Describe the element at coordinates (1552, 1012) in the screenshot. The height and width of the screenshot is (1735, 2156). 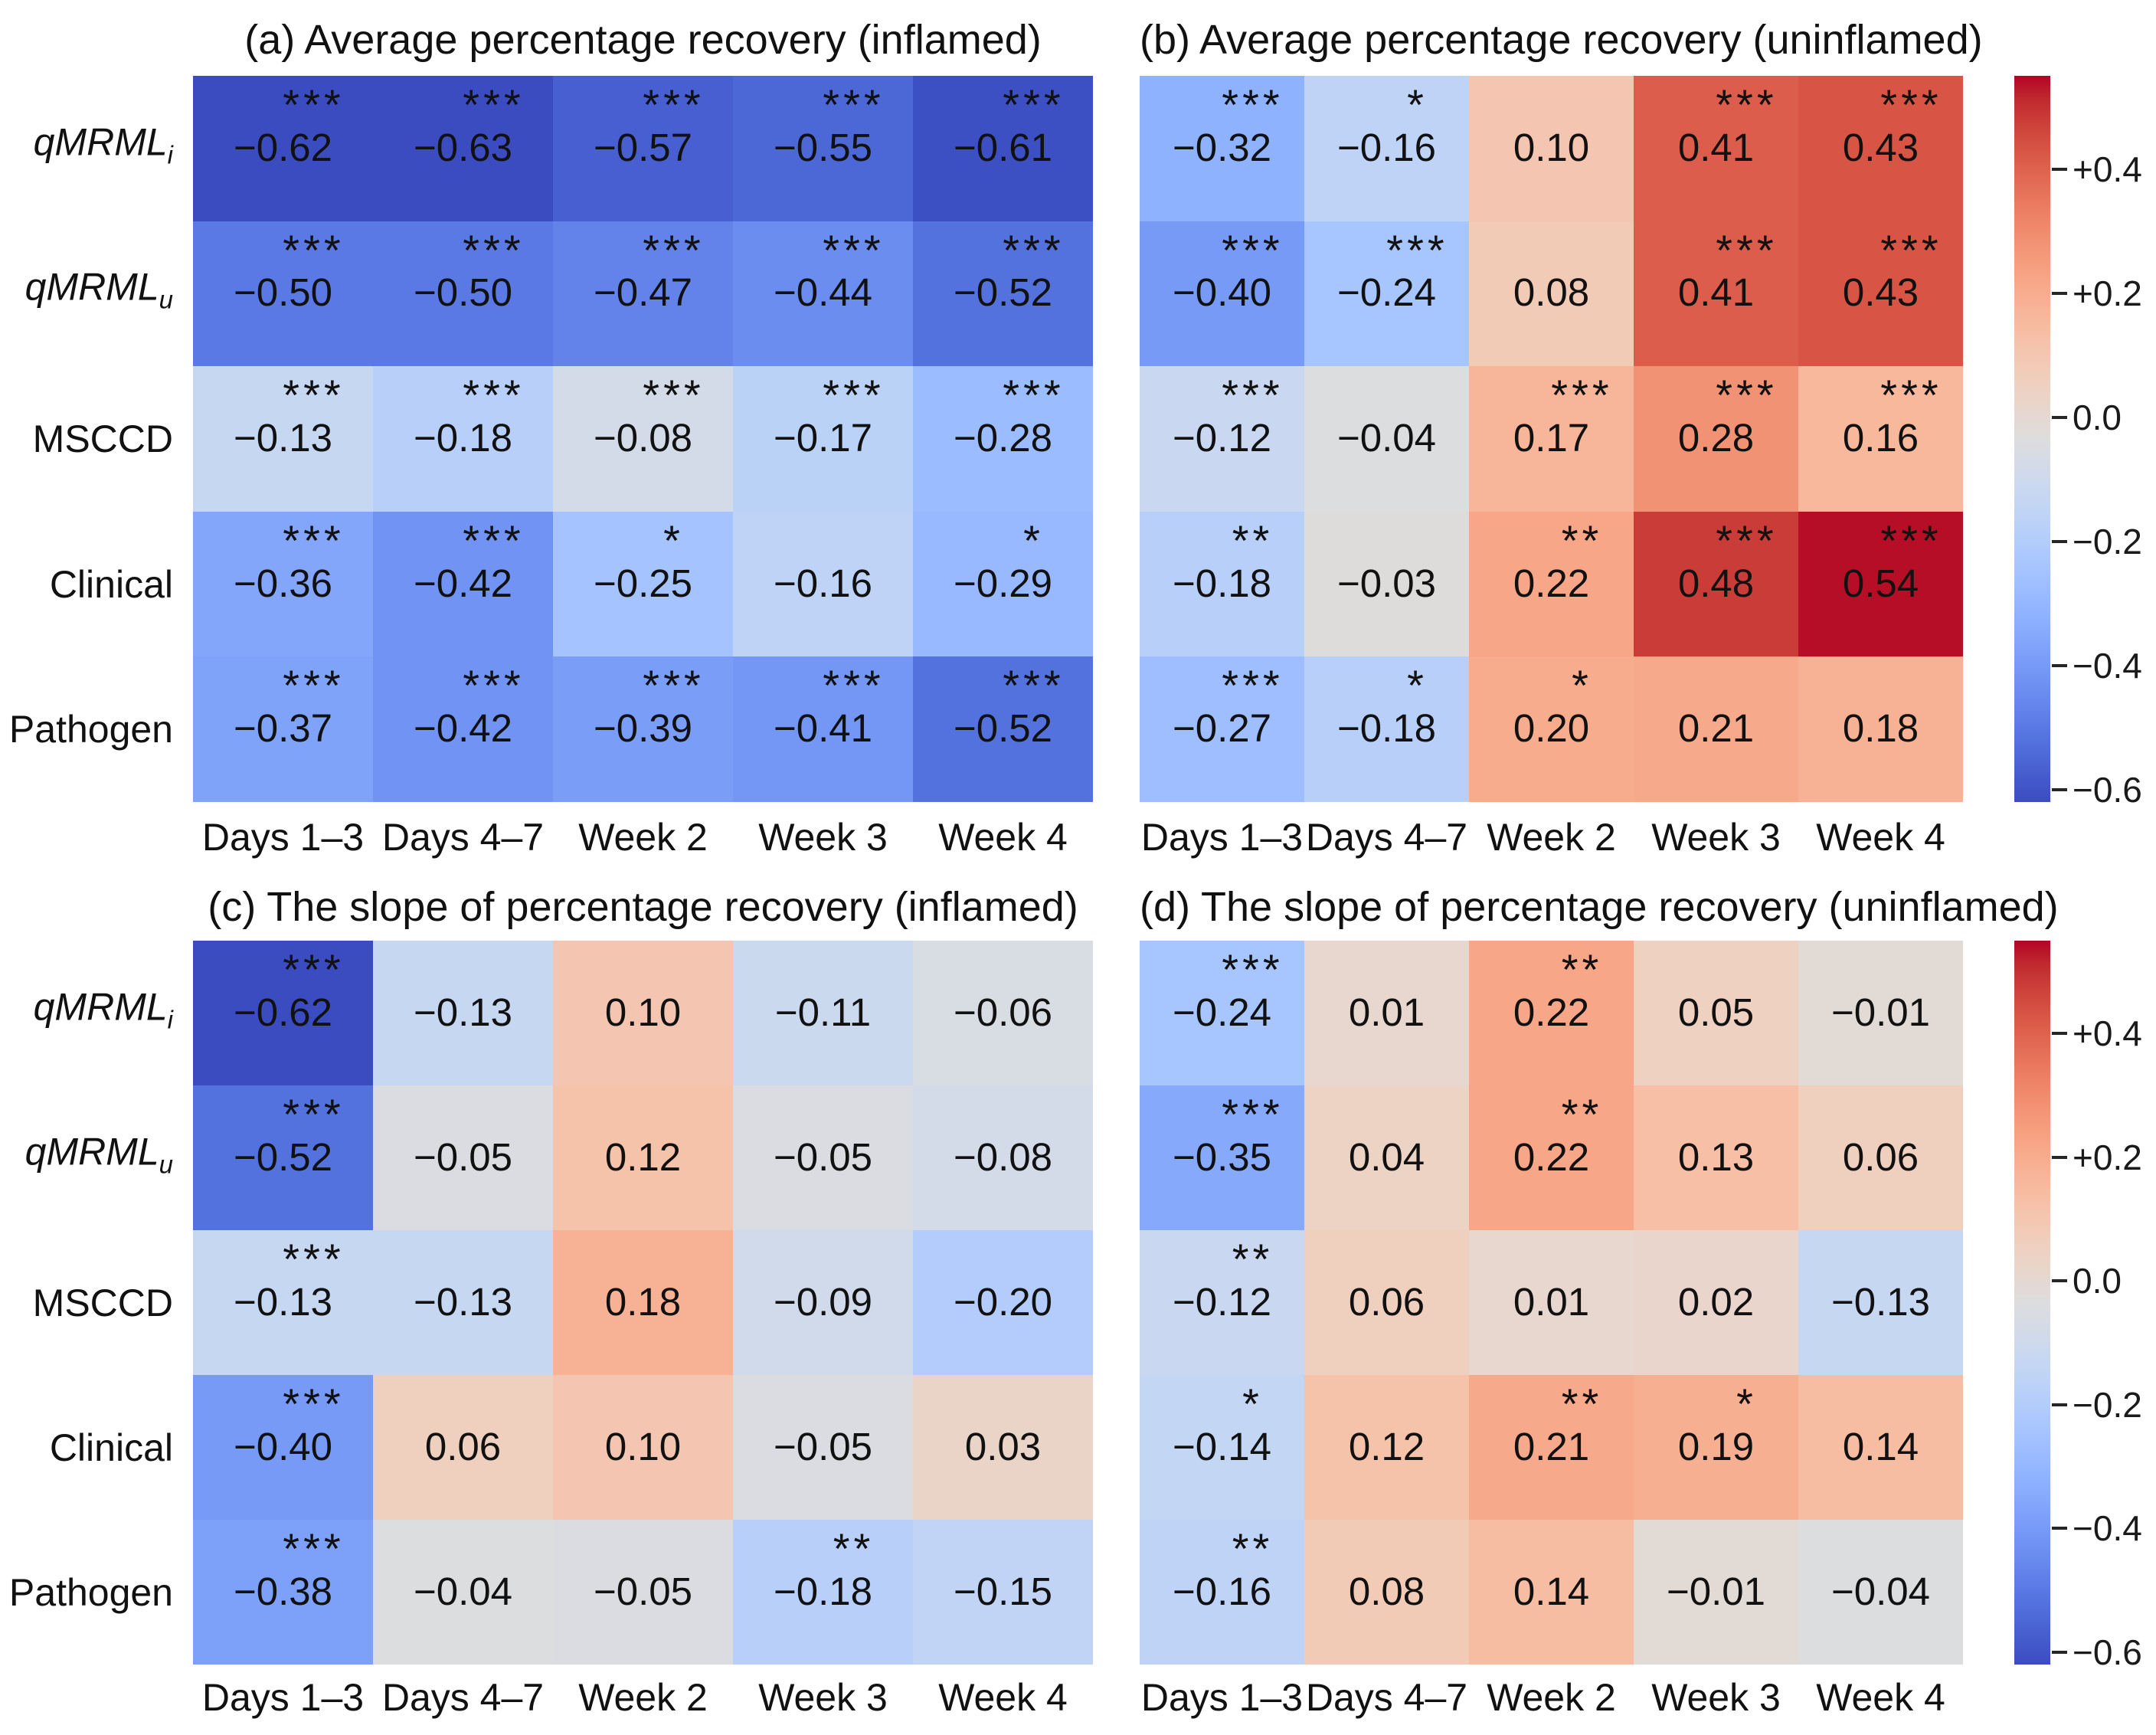
I see `cell-value: 0.22` at that location.